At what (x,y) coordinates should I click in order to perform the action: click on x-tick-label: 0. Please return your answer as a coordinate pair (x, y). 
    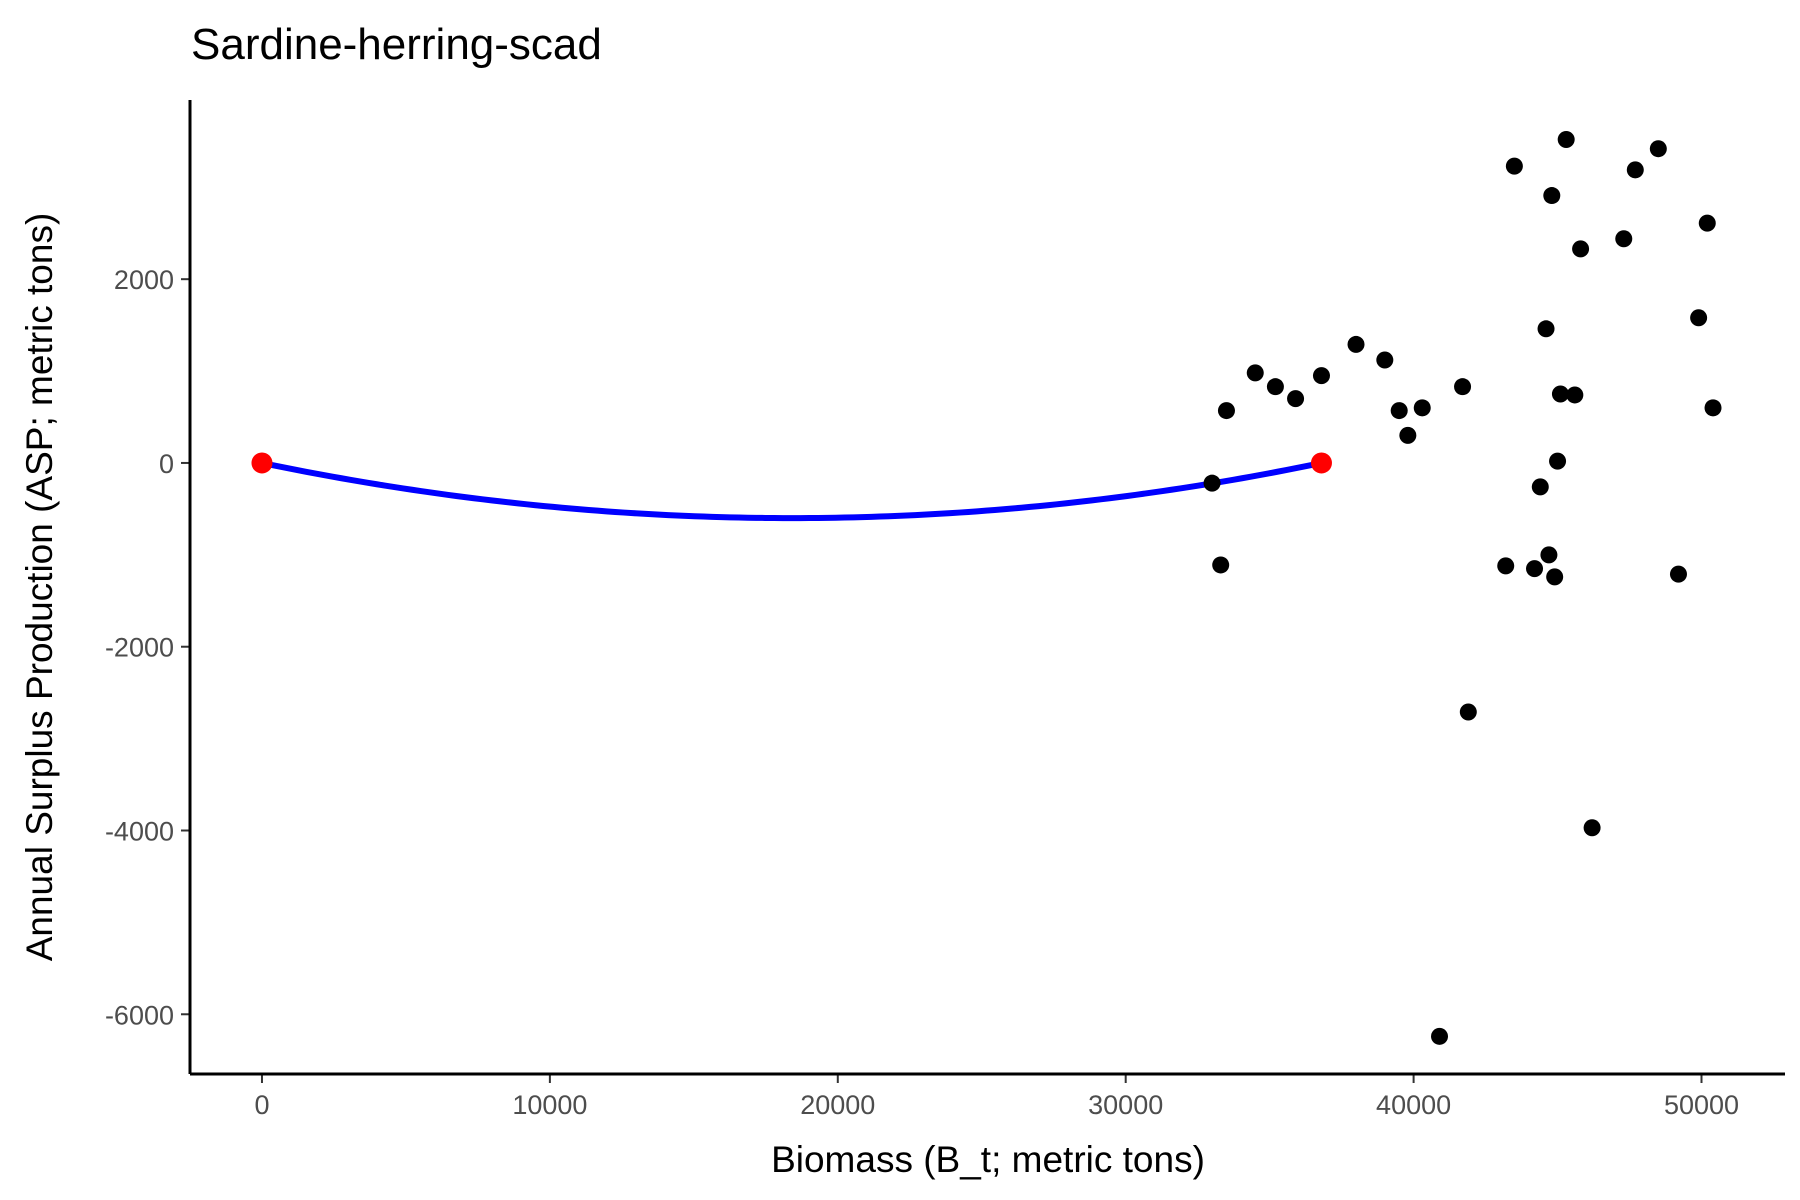
    Looking at the image, I should click on (261, 1105).